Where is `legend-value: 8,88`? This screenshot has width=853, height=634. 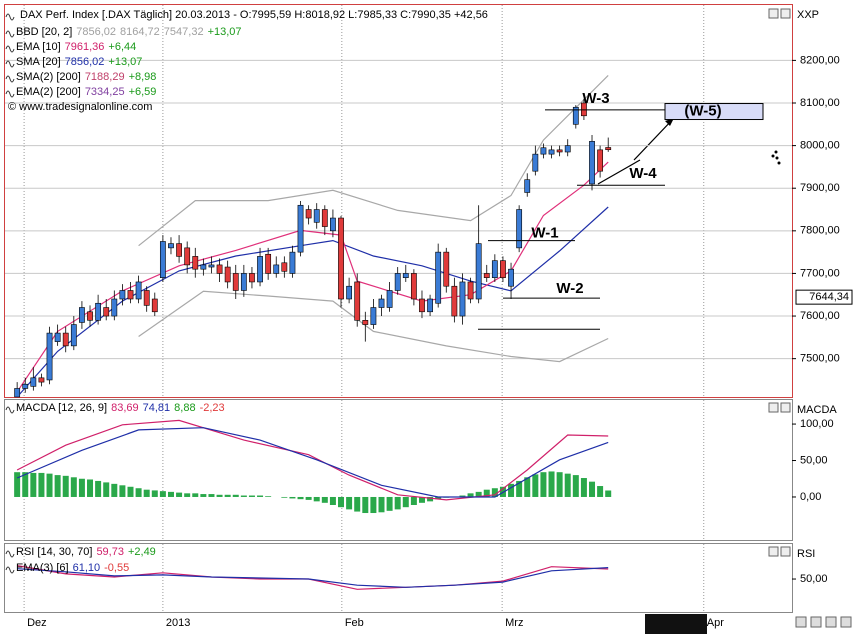 legend-value: 8,88 is located at coordinates (184, 408).